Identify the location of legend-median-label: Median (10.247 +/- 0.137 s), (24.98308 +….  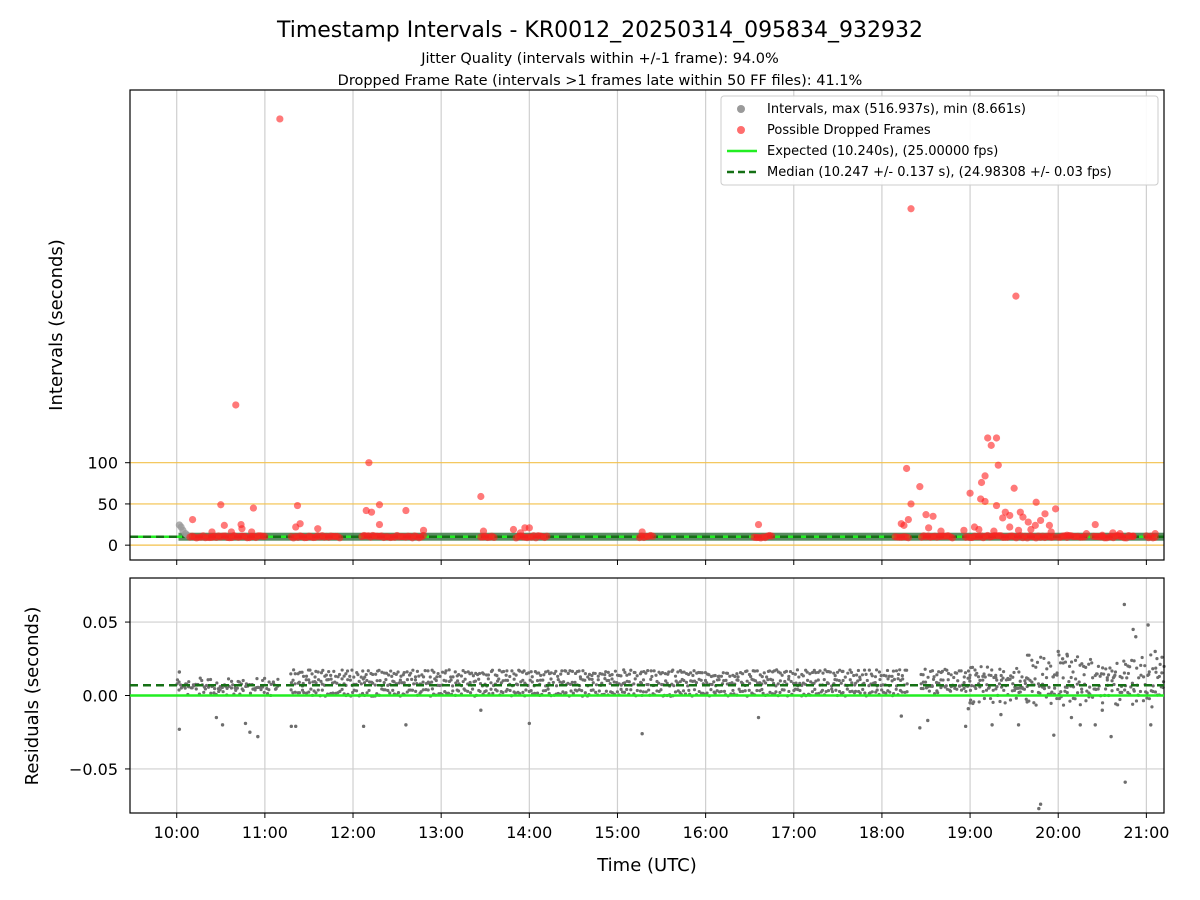
(939, 172).